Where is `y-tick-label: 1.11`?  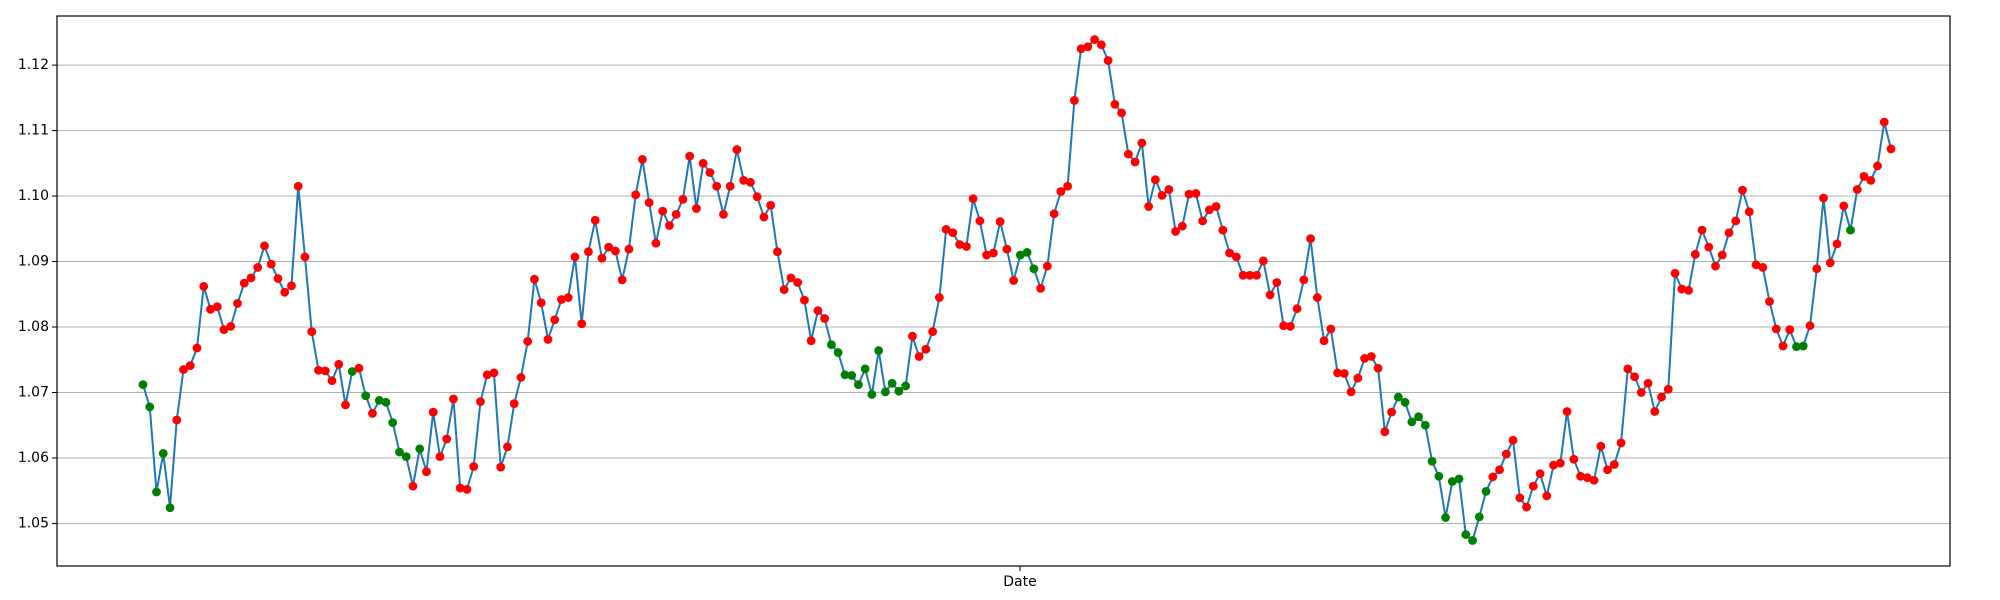 y-tick-label: 1.11 is located at coordinates (33, 131).